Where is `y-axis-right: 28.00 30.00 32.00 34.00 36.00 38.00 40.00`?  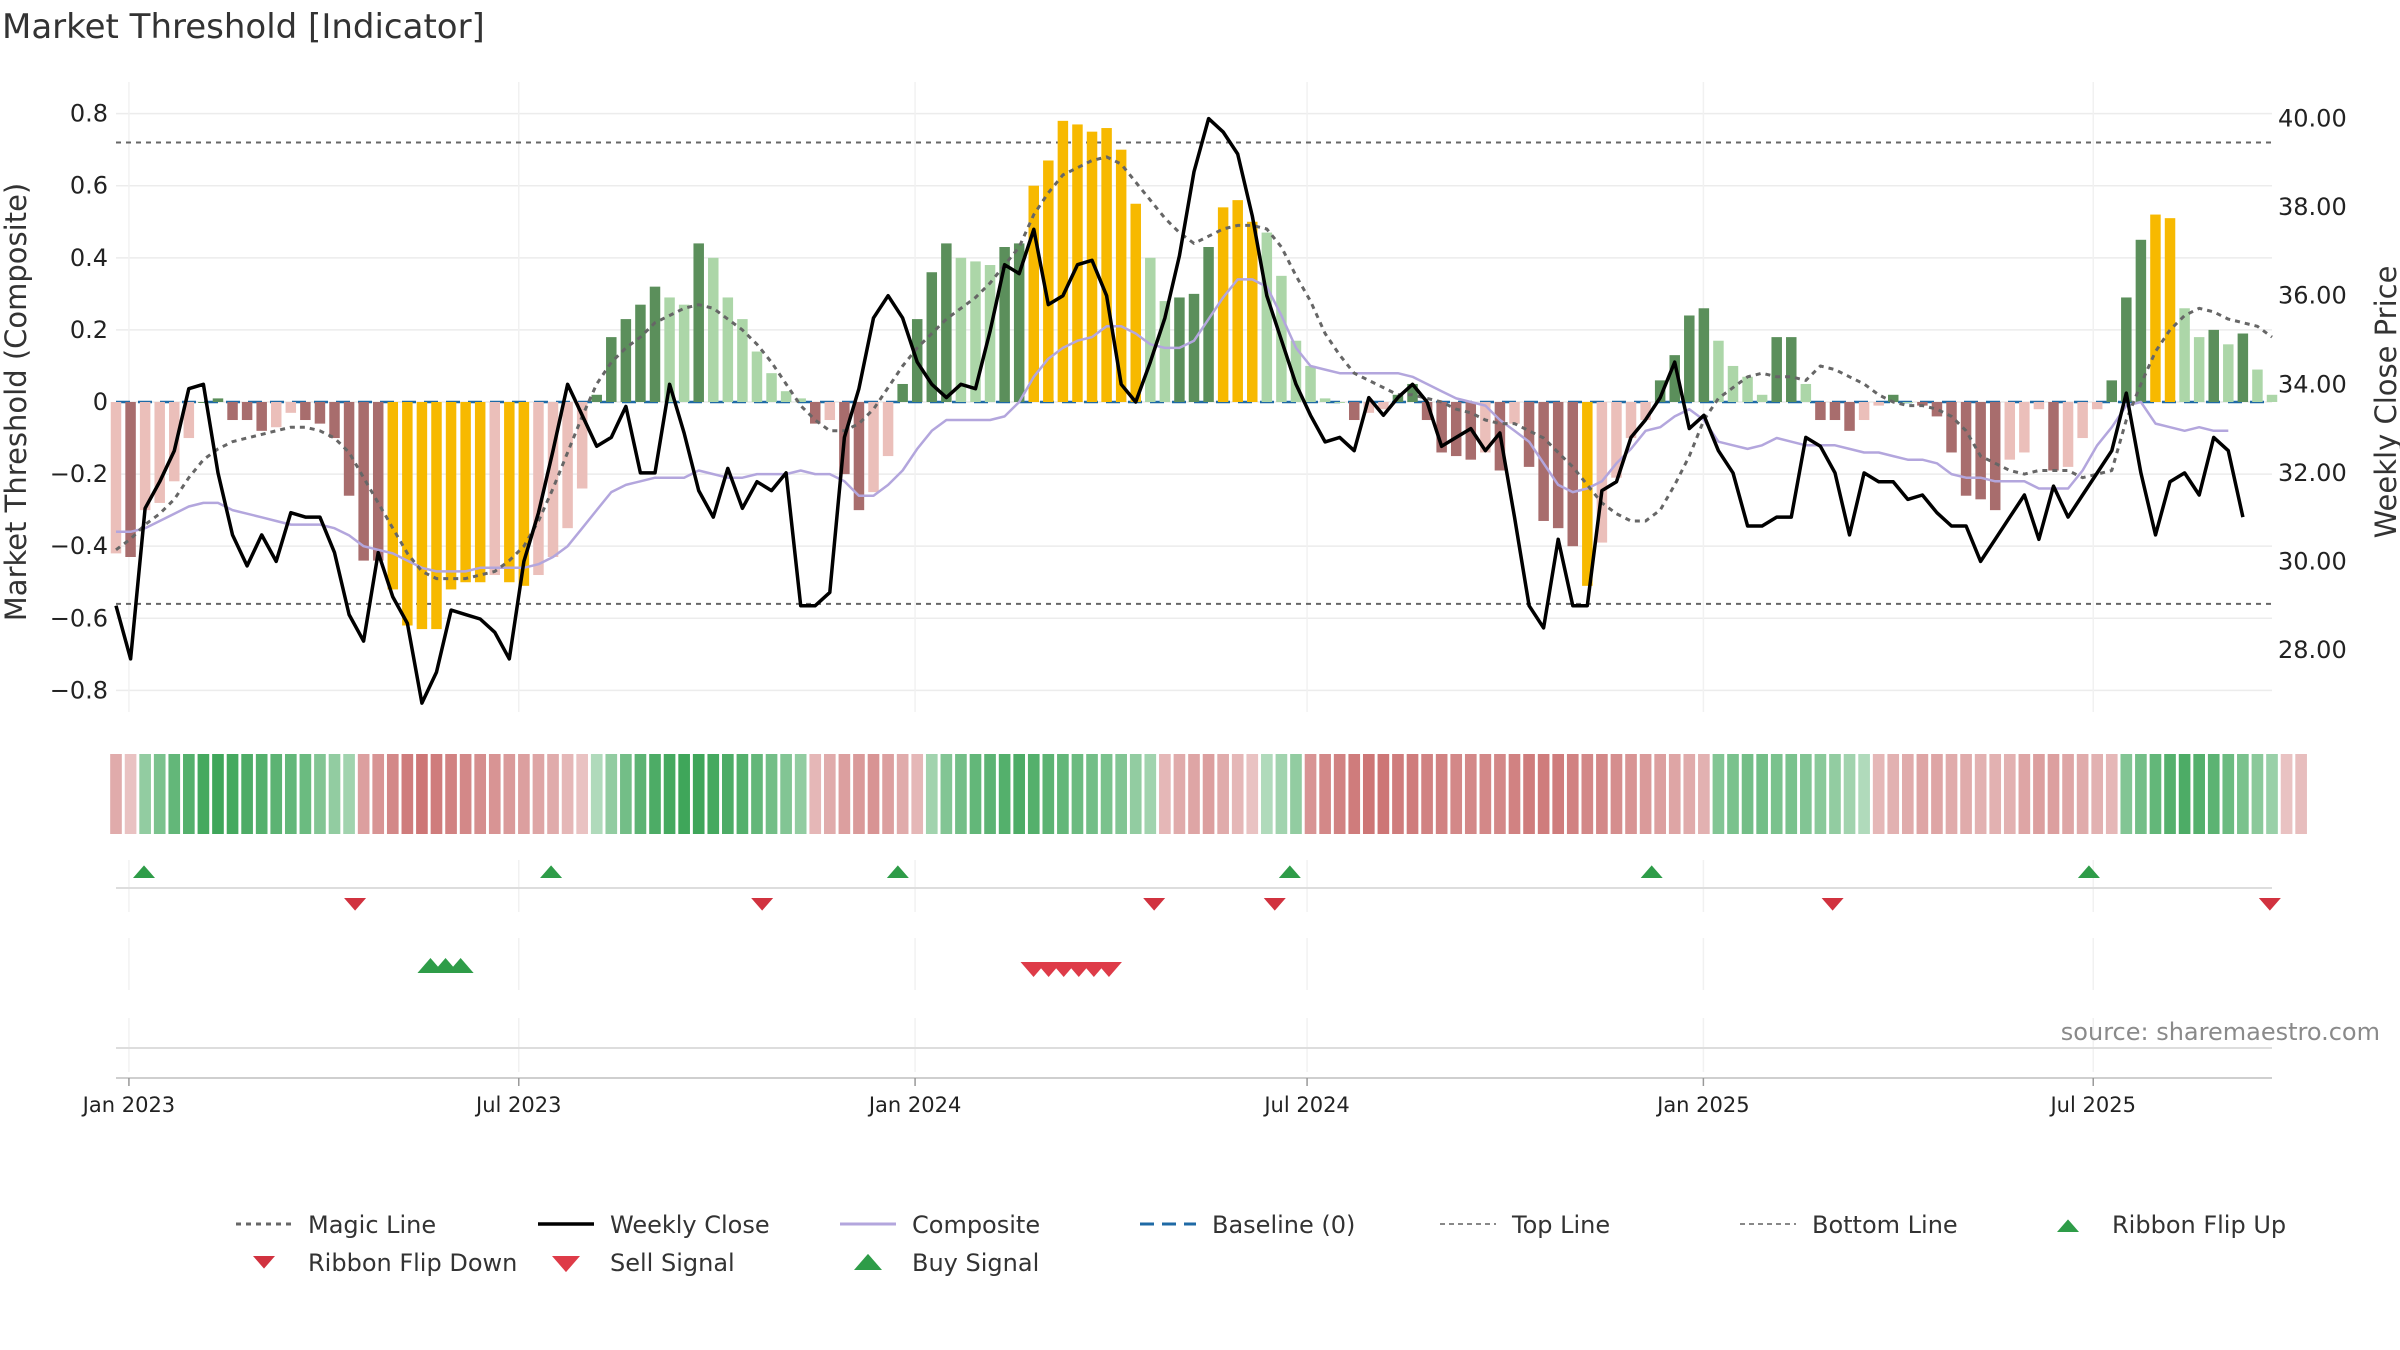
y-axis-right: 28.00 30.00 32.00 34.00 36.00 38.00 40.00 is located at coordinates (2312, 384).